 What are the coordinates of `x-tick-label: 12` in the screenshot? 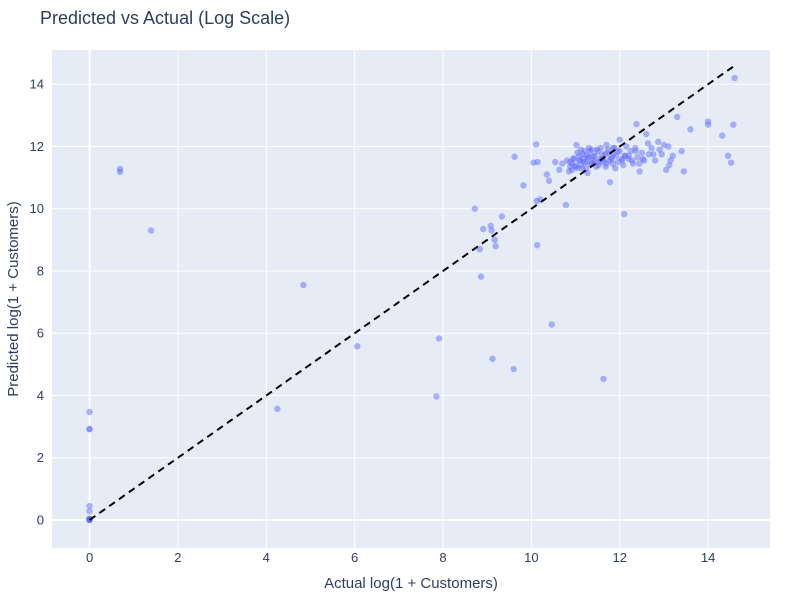 It's located at (620, 557).